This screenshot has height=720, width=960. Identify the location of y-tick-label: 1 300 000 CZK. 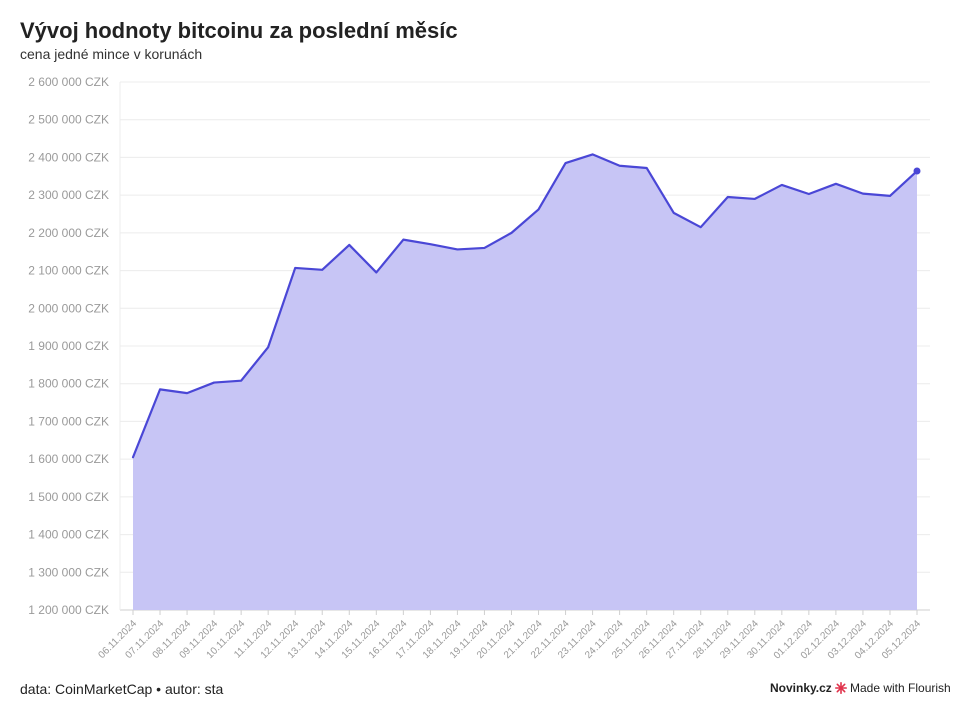
(68, 572).